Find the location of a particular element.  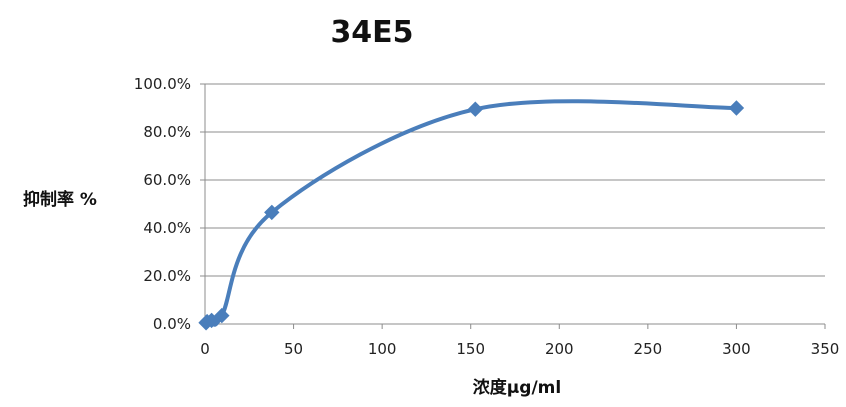

y-tick-label: 80.0% is located at coordinates (167, 132).